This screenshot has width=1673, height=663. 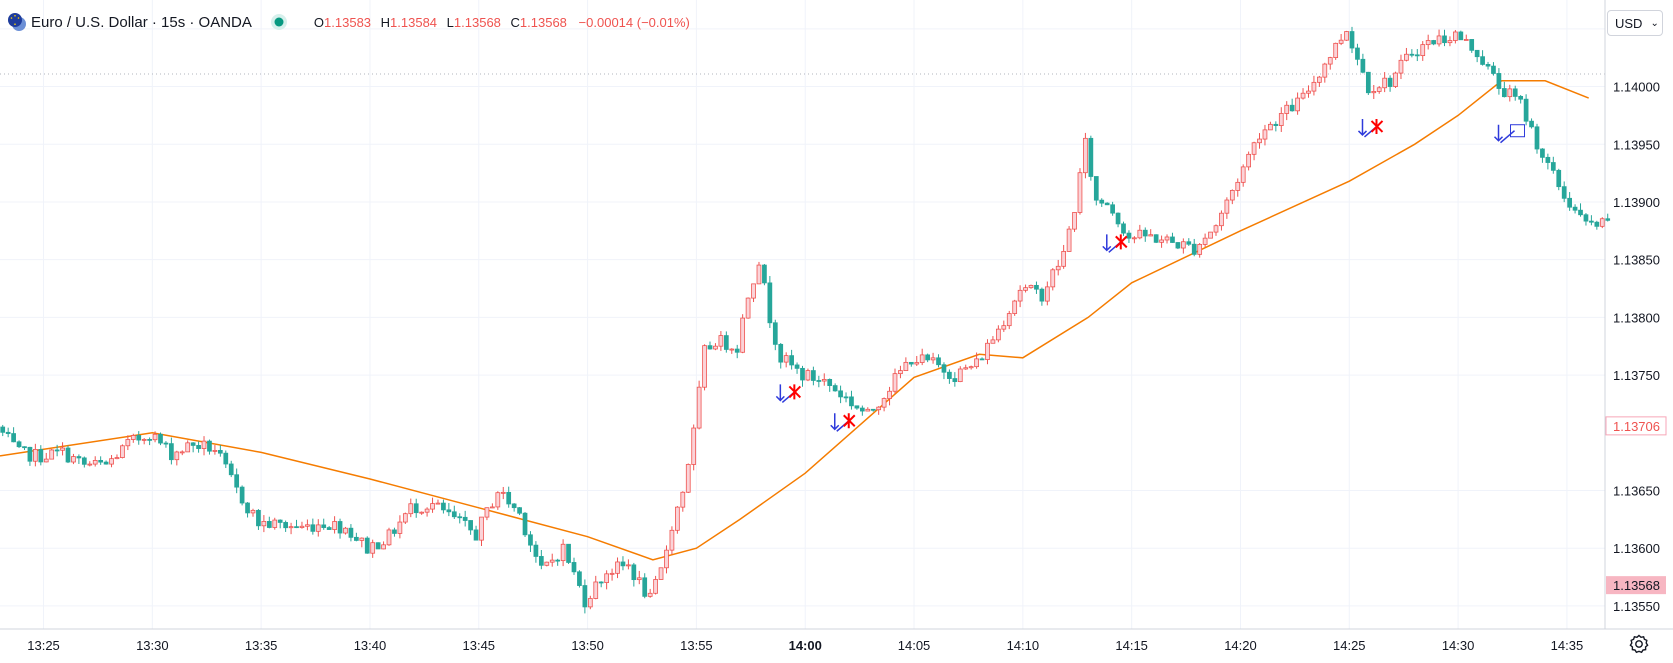 What do you see at coordinates (141, 22) in the screenshot?
I see `symbol-title: Euro / U.S. Dollar · 15s · OANDA` at bounding box center [141, 22].